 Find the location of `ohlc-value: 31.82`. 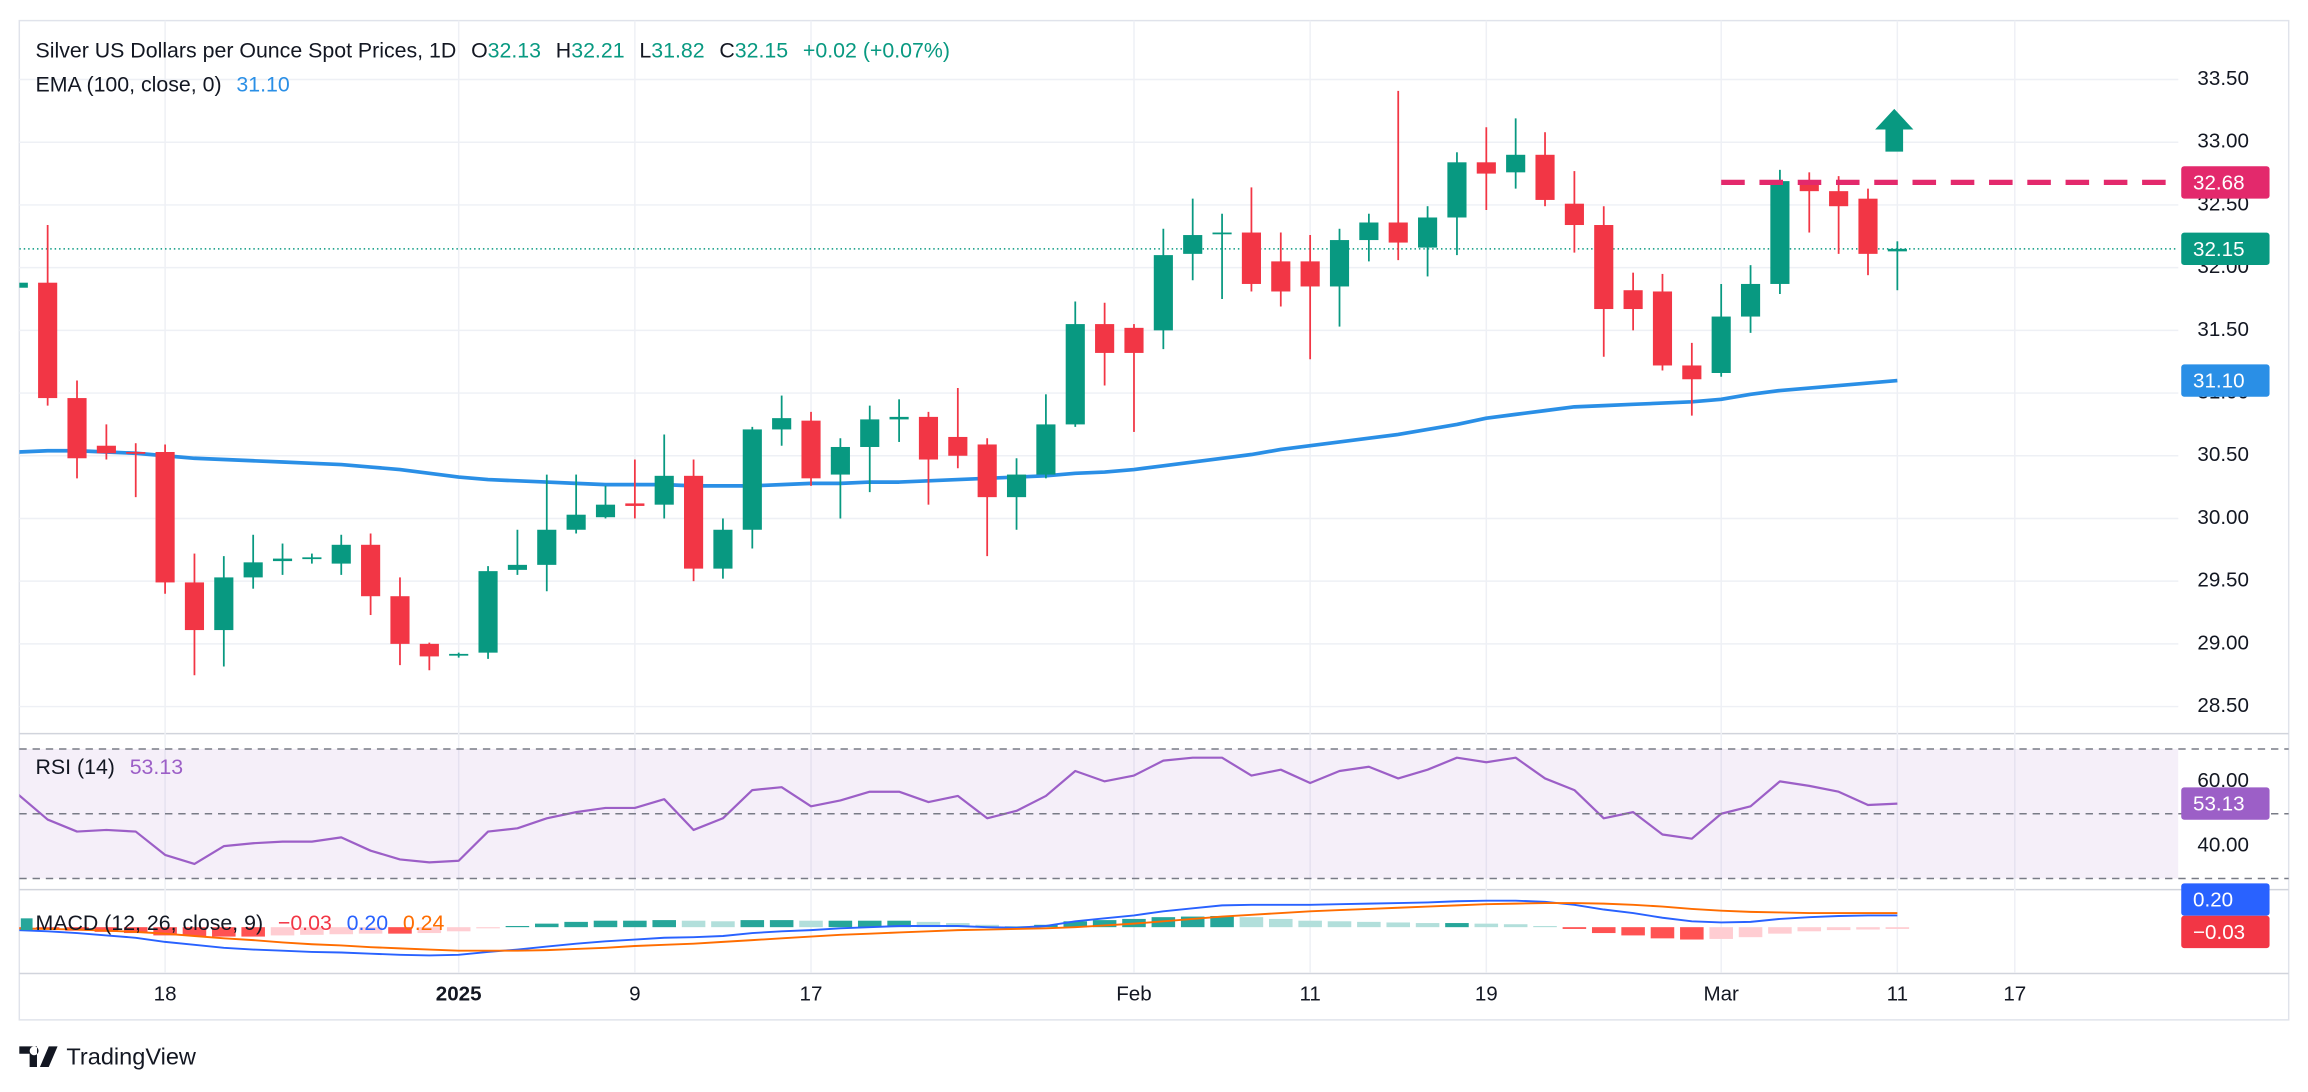

ohlc-value: 31.82 is located at coordinates (677, 50).